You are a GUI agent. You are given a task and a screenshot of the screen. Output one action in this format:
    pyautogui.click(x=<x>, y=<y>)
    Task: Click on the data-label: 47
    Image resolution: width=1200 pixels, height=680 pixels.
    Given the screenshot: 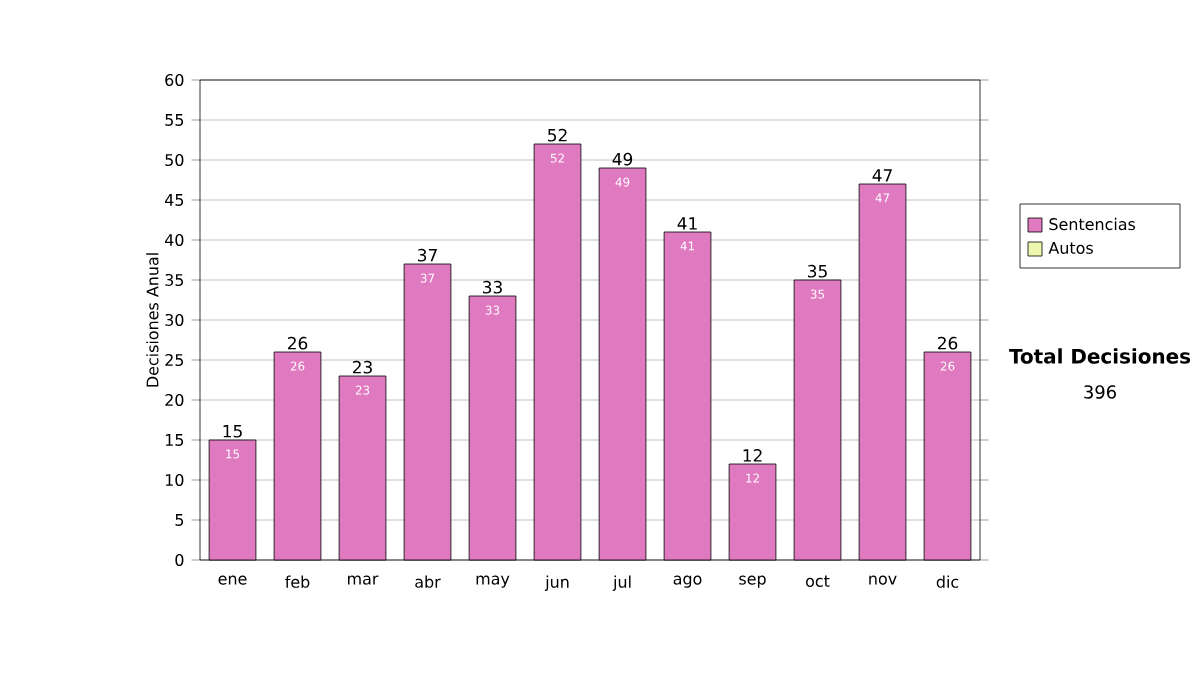 What is the action you would take?
    pyautogui.click(x=882, y=175)
    